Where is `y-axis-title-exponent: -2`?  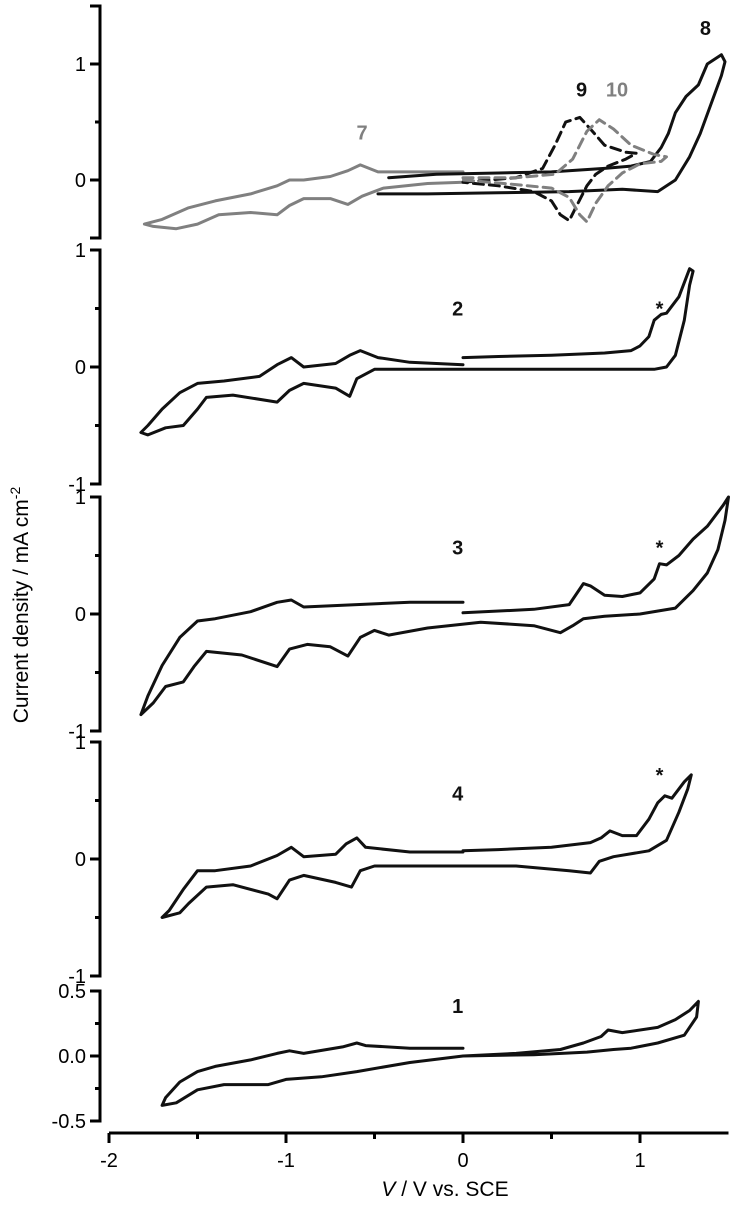
y-axis-title-exponent: -2 is located at coordinates (15, 493).